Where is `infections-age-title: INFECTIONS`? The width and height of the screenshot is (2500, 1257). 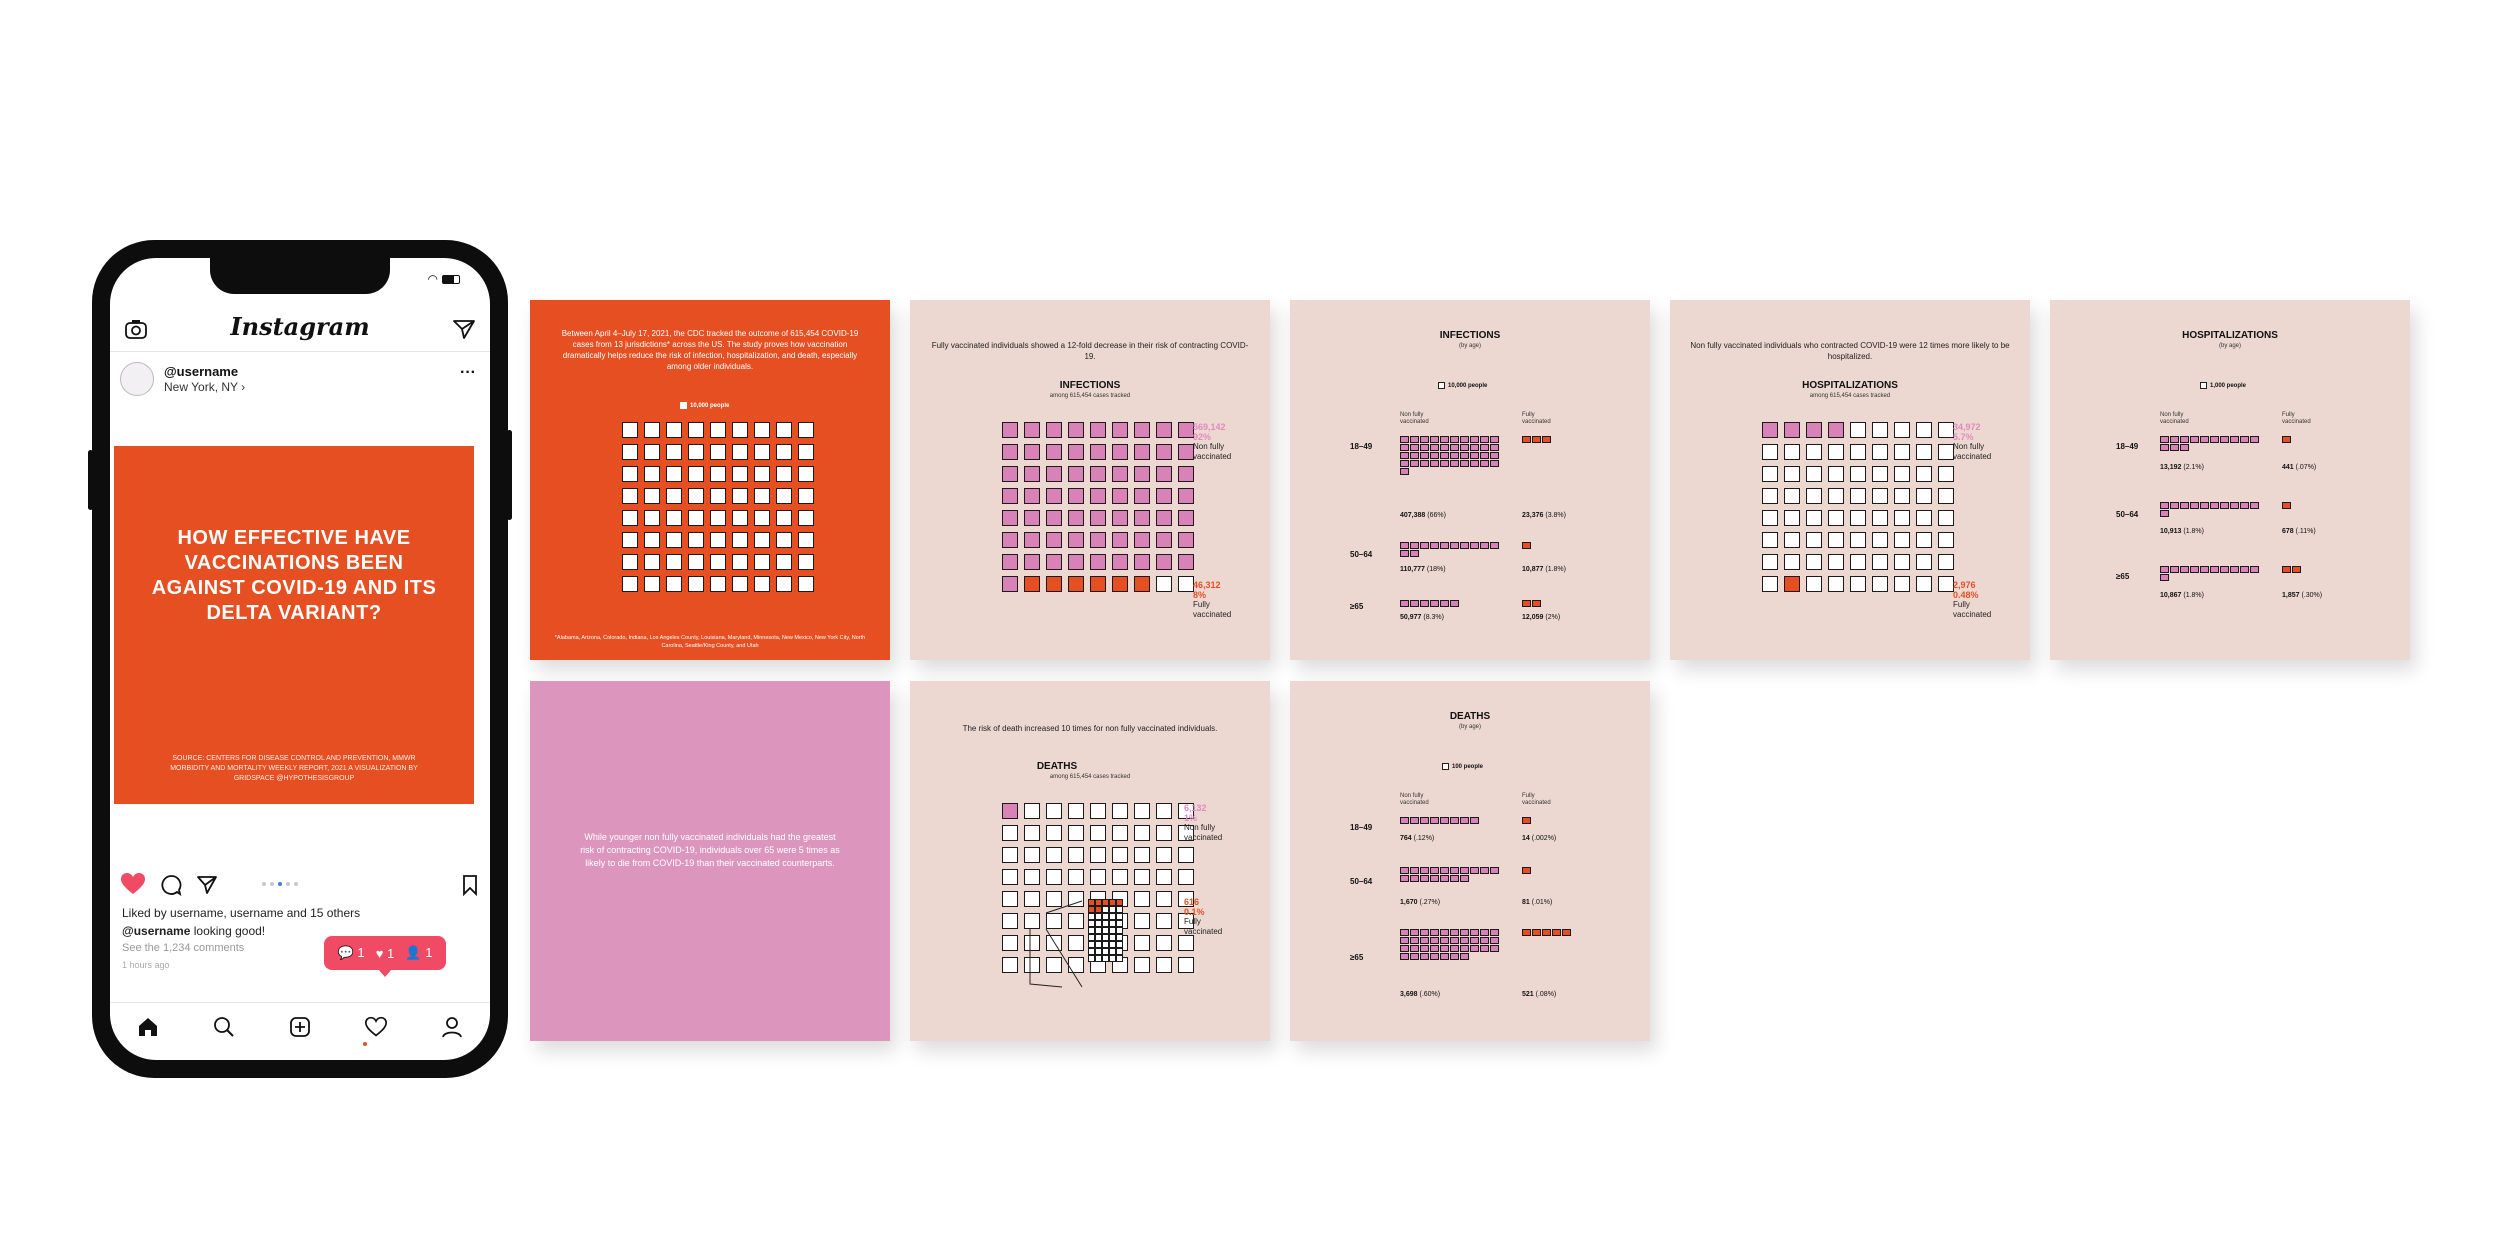 infections-age-title: INFECTIONS is located at coordinates (1470, 335).